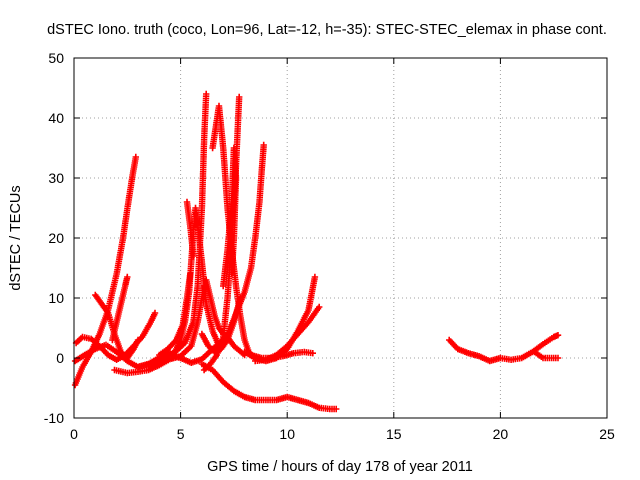  What do you see at coordinates (394, 434) in the screenshot?
I see `x-tick-label: 15` at bounding box center [394, 434].